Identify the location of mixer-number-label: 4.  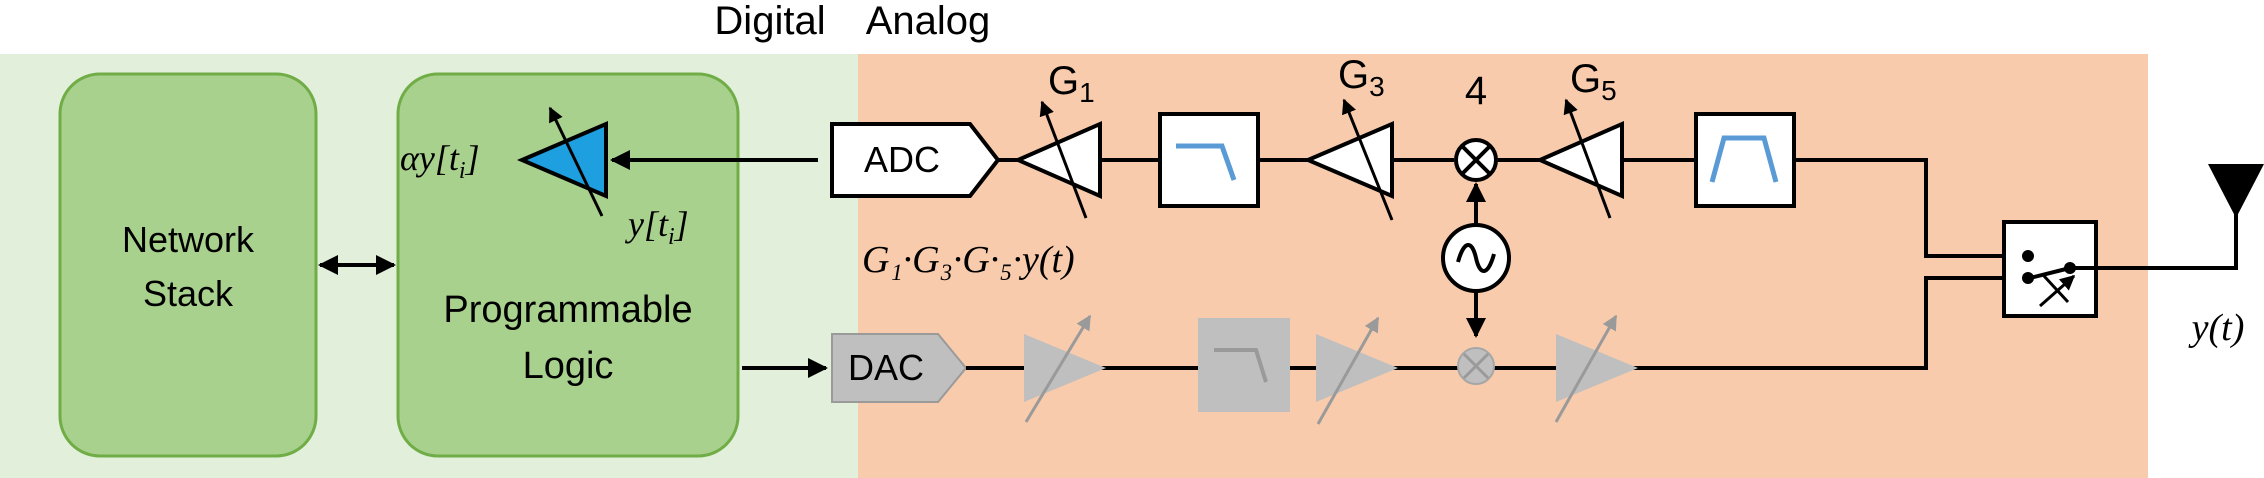
(1476, 91).